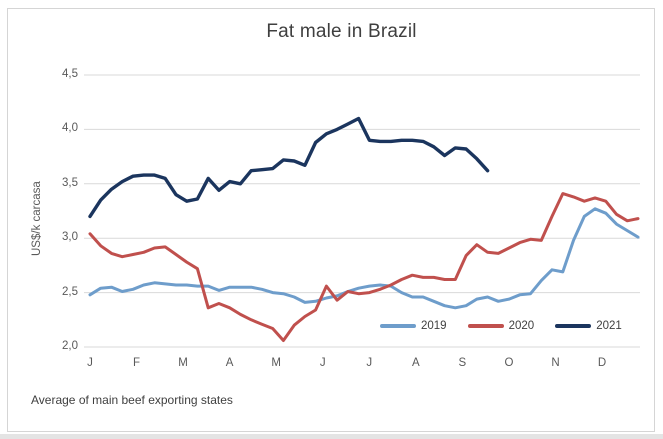 The image size is (663, 439). Describe the element at coordinates (70, 291) in the screenshot. I see `y-tick-label: 2,5` at that location.